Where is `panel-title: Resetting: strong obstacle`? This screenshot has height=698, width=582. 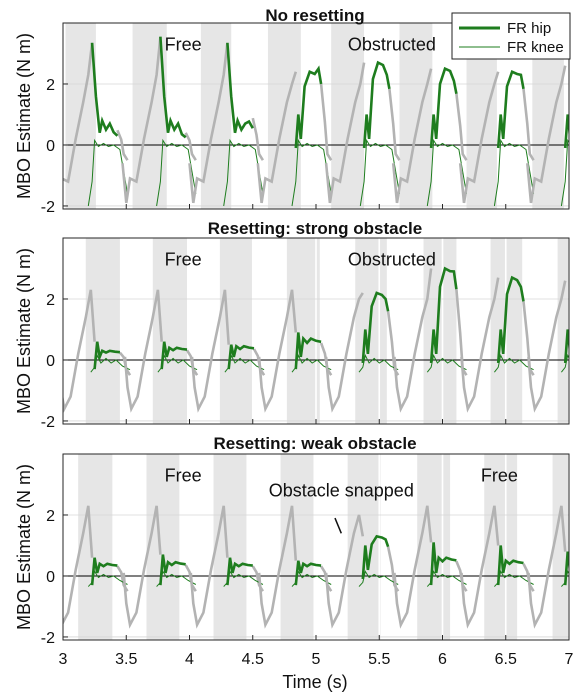
panel-title: Resetting: strong obstacle is located at coordinates (315, 228).